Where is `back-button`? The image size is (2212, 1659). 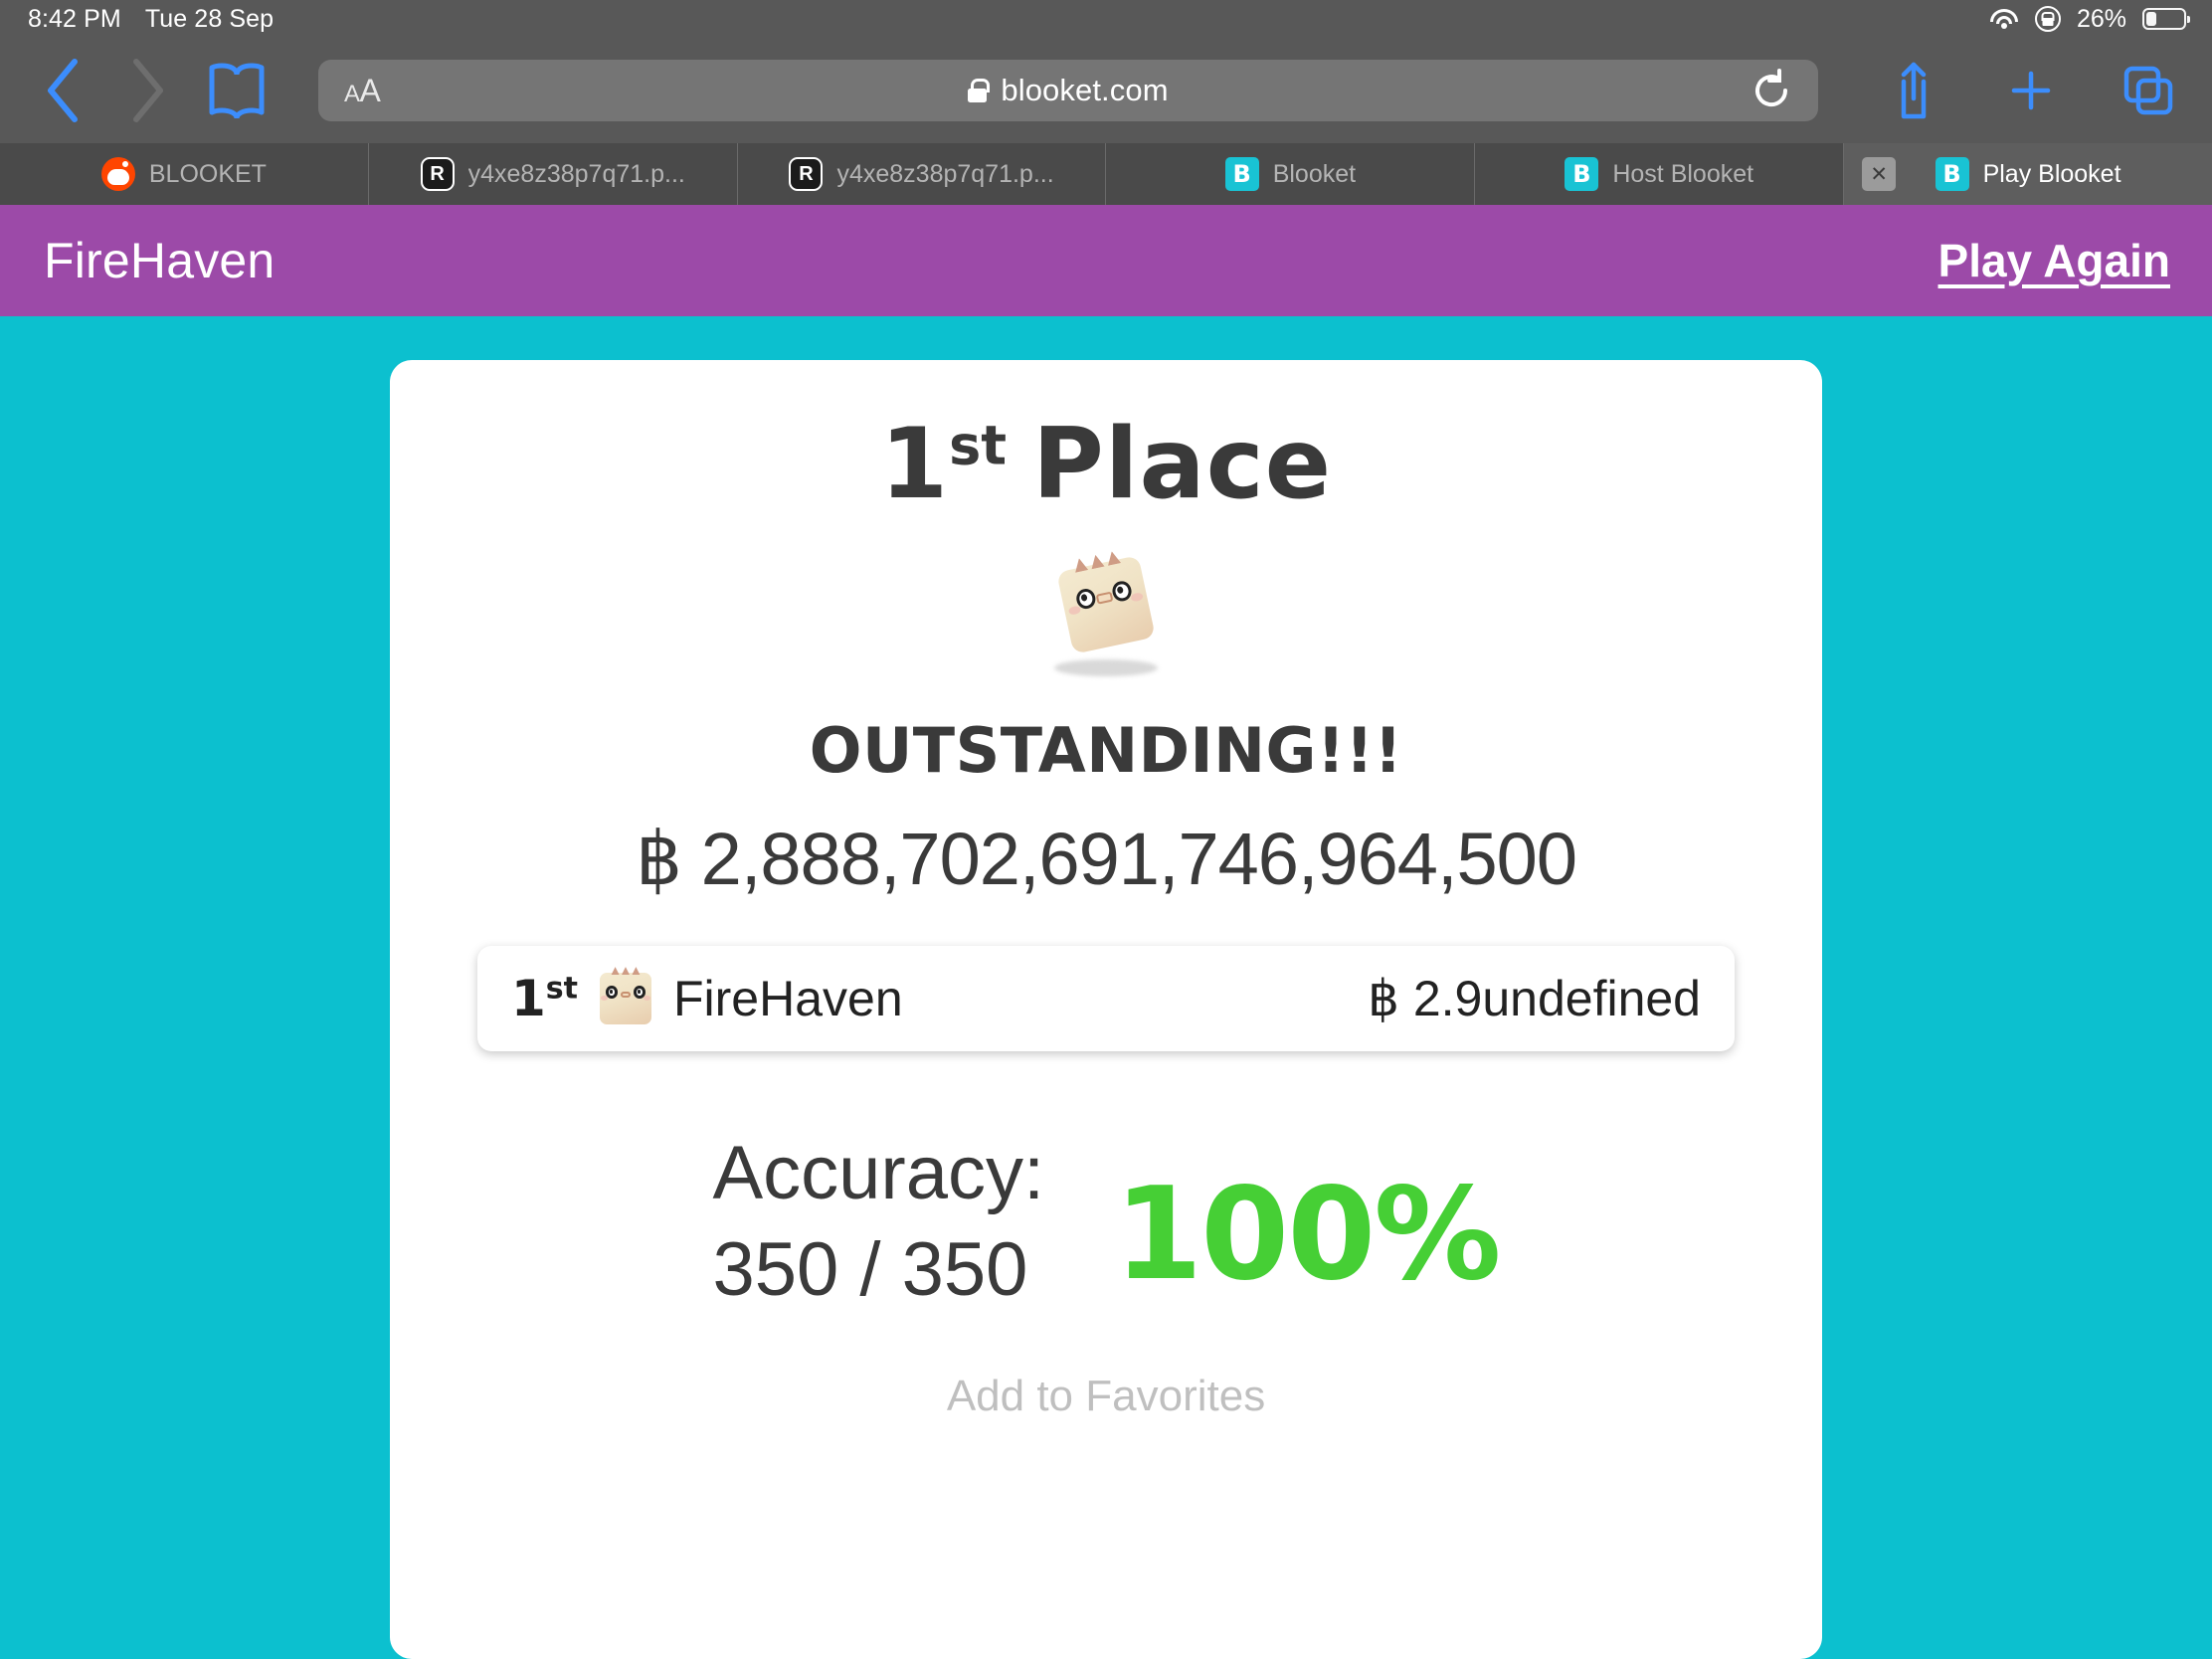
back-button is located at coordinates (63, 90).